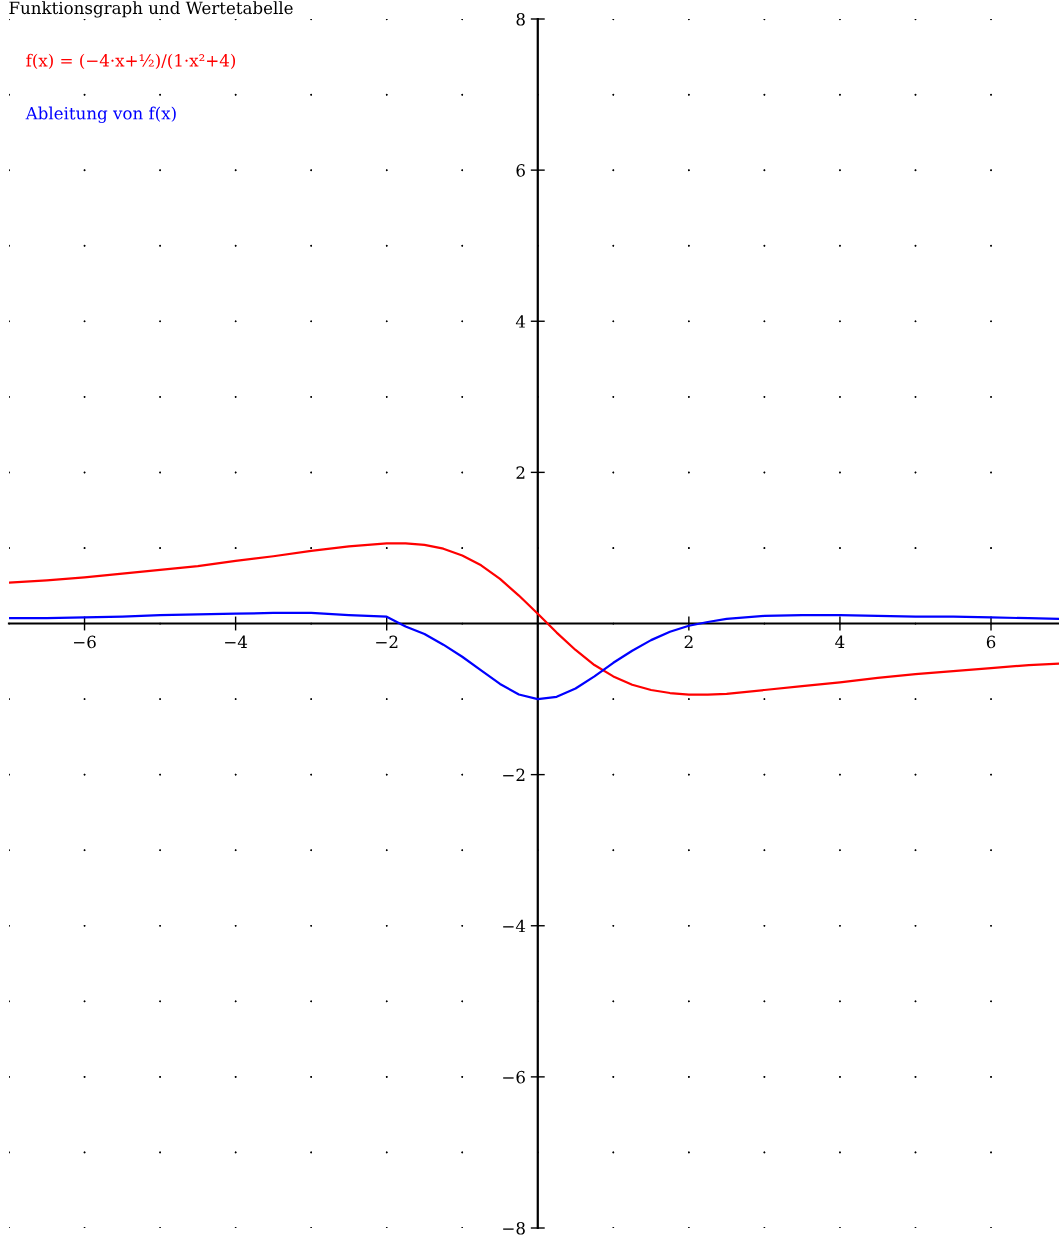 This screenshot has height=1239, width=1059. Describe the element at coordinates (991, 642) in the screenshot. I see `x-tick-label: 6` at that location.